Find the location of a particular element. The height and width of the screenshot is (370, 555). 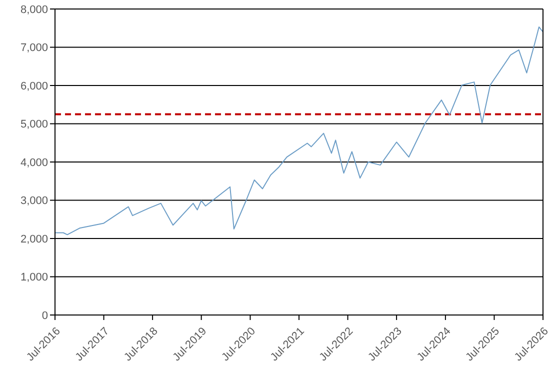

y-tick-label: 7,000 is located at coordinates (34, 48).